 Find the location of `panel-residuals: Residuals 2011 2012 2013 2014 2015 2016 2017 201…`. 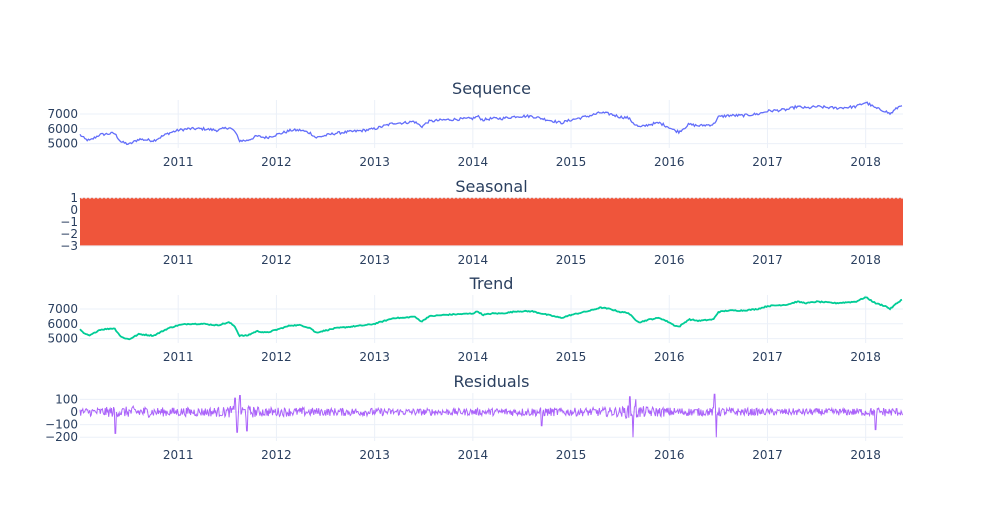

panel-residuals: Residuals 2011 2012 2013 2014 2015 2016 2017 201… is located at coordinates (474, 417).